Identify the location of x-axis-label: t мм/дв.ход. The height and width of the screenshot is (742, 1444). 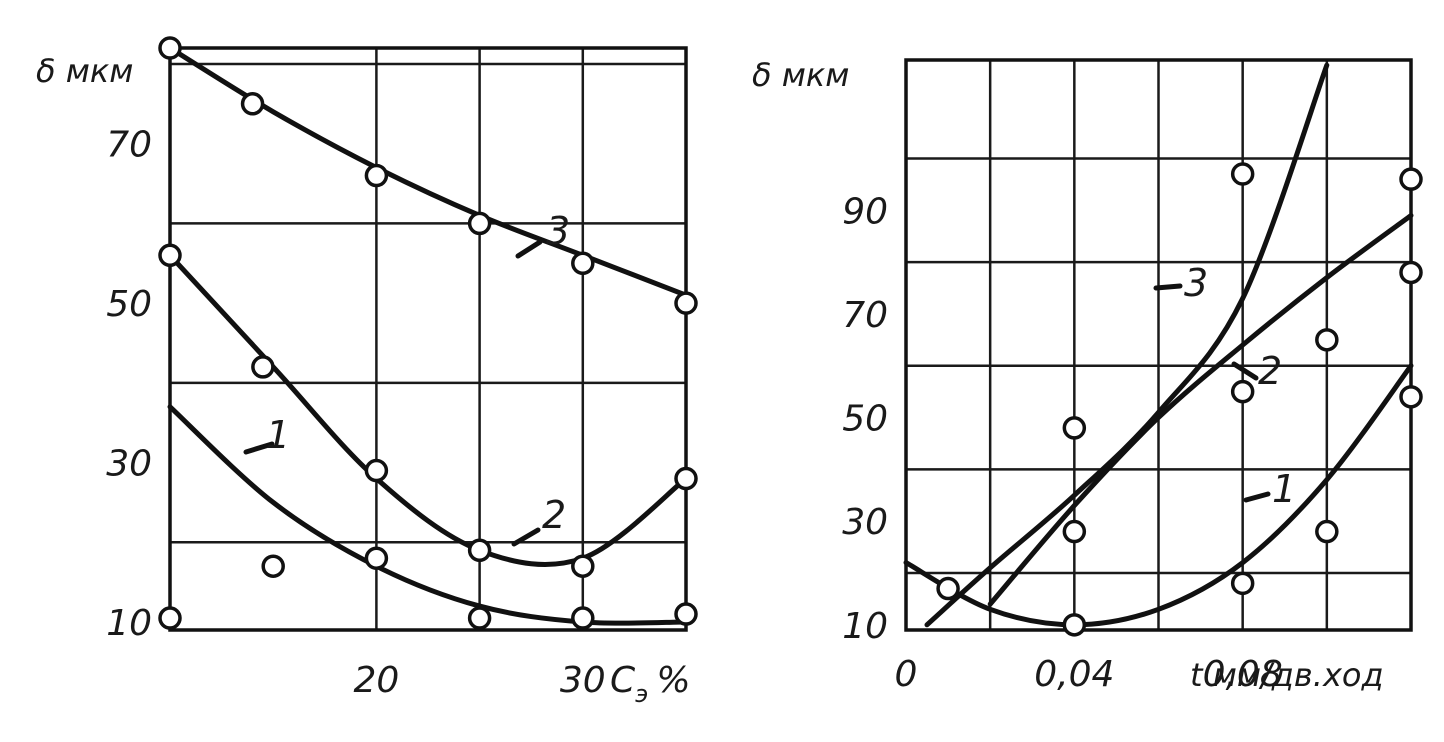
(1287, 675).